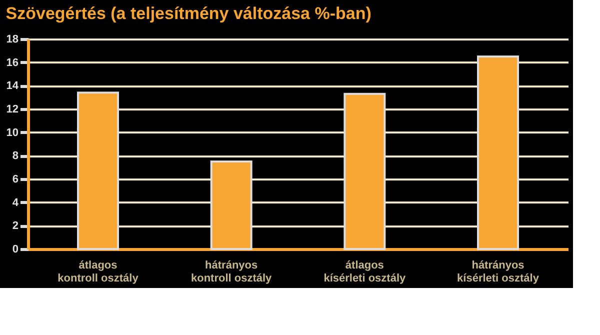 The width and height of the screenshot is (600, 335). What do you see at coordinates (15, 226) in the screenshot?
I see `y-tick-label: 2` at bounding box center [15, 226].